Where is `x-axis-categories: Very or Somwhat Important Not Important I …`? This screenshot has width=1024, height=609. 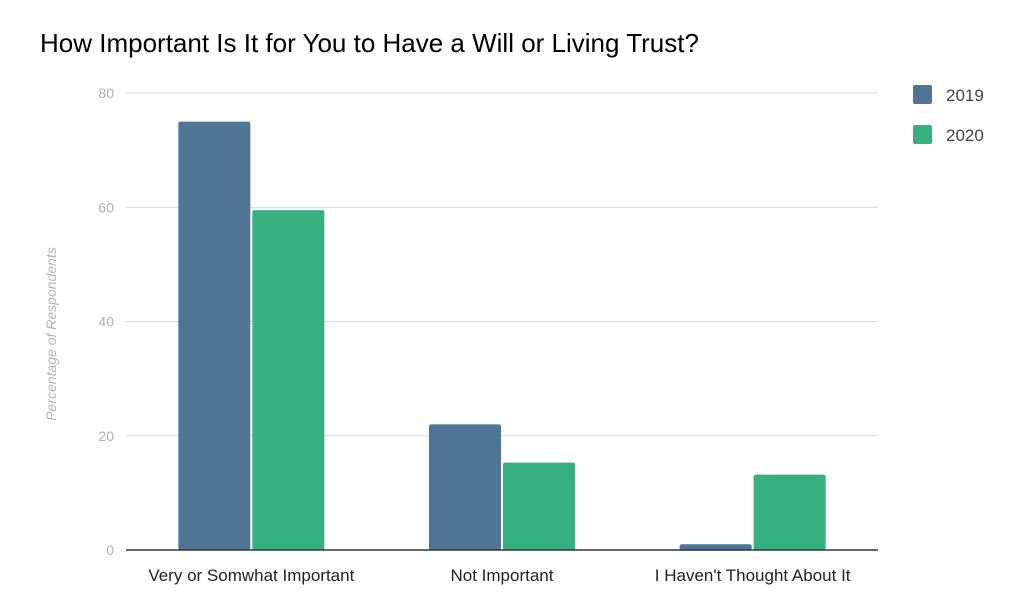 x-axis-categories: Very or Somwhat Important Not Important I … is located at coordinates (499, 575).